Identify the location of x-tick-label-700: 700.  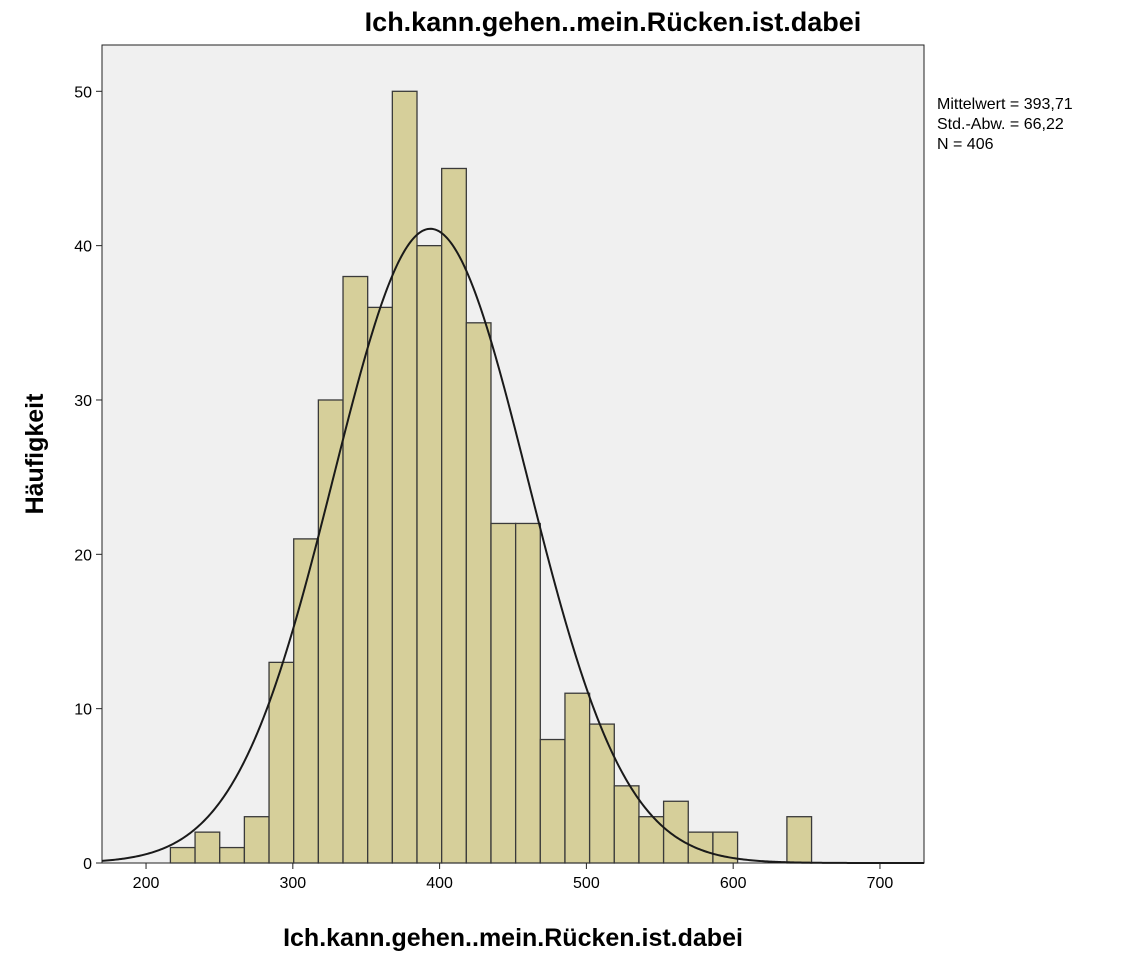
(880, 883).